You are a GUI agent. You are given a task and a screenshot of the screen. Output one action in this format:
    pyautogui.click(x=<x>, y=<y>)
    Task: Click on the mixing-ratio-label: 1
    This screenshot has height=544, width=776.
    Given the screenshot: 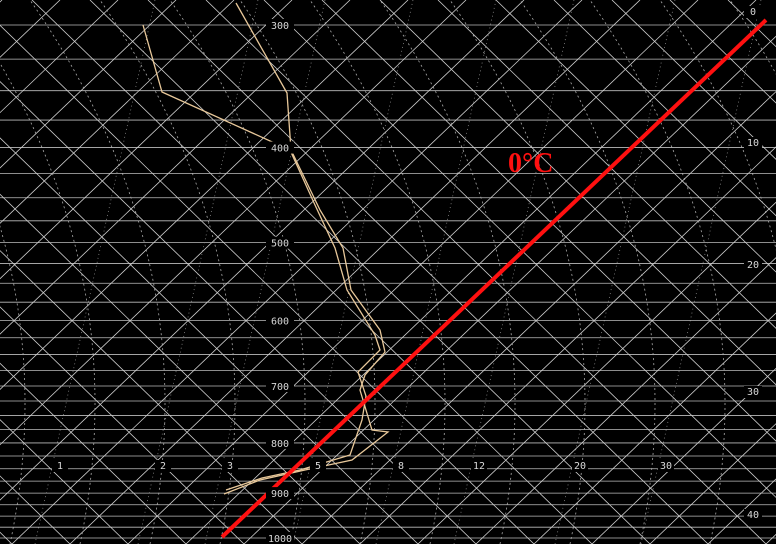 What is the action you would take?
    pyautogui.click(x=60, y=466)
    